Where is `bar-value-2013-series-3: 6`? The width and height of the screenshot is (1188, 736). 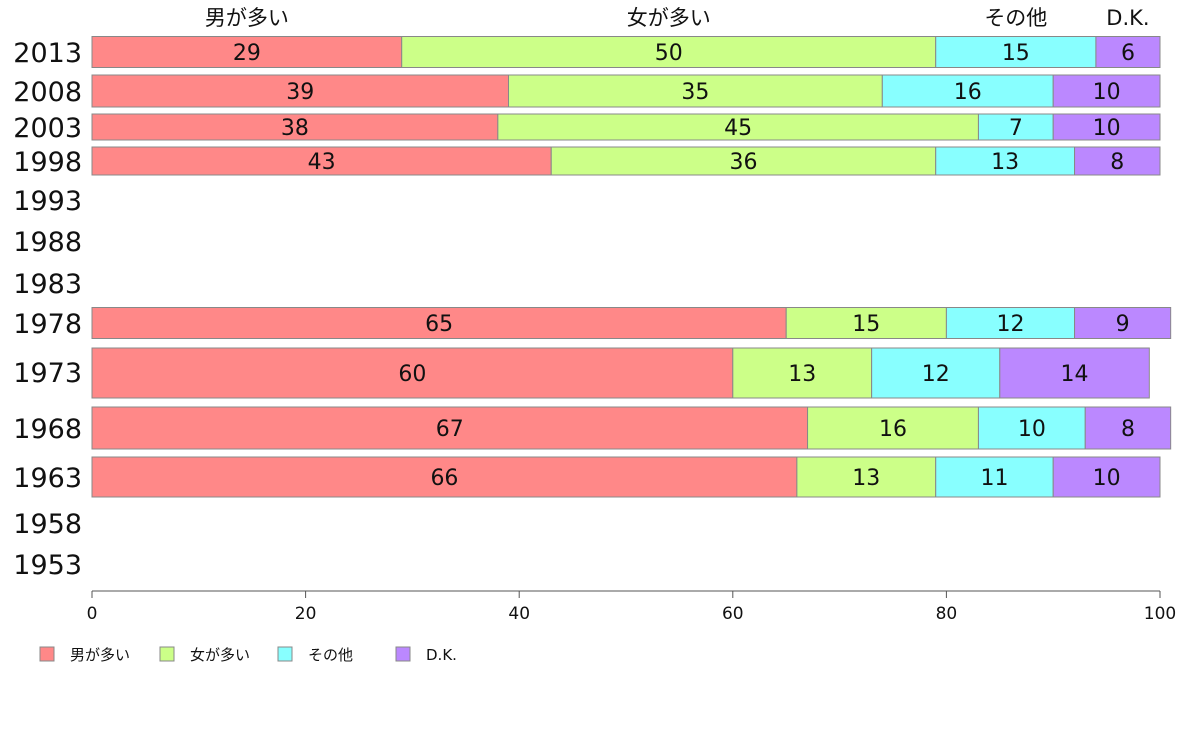
bar-value-2013-series-3: 6 is located at coordinates (1128, 53).